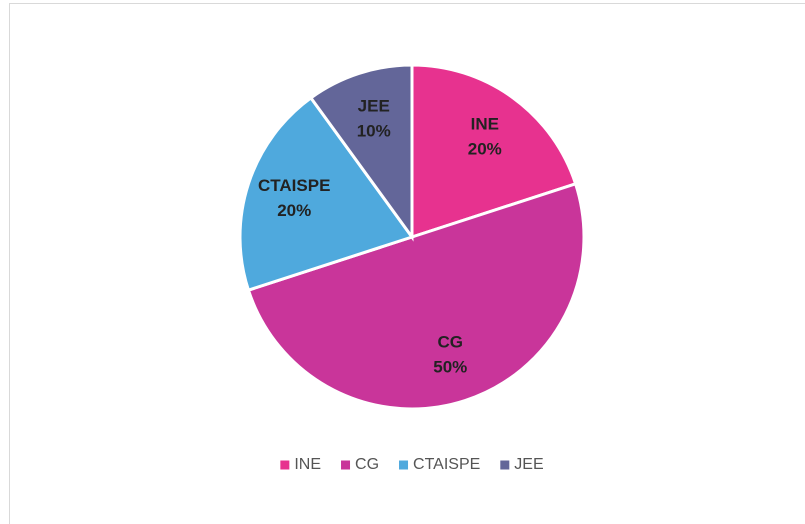 The image size is (805, 524). Describe the element at coordinates (374, 106) in the screenshot. I see `slice-label: JEE` at that location.